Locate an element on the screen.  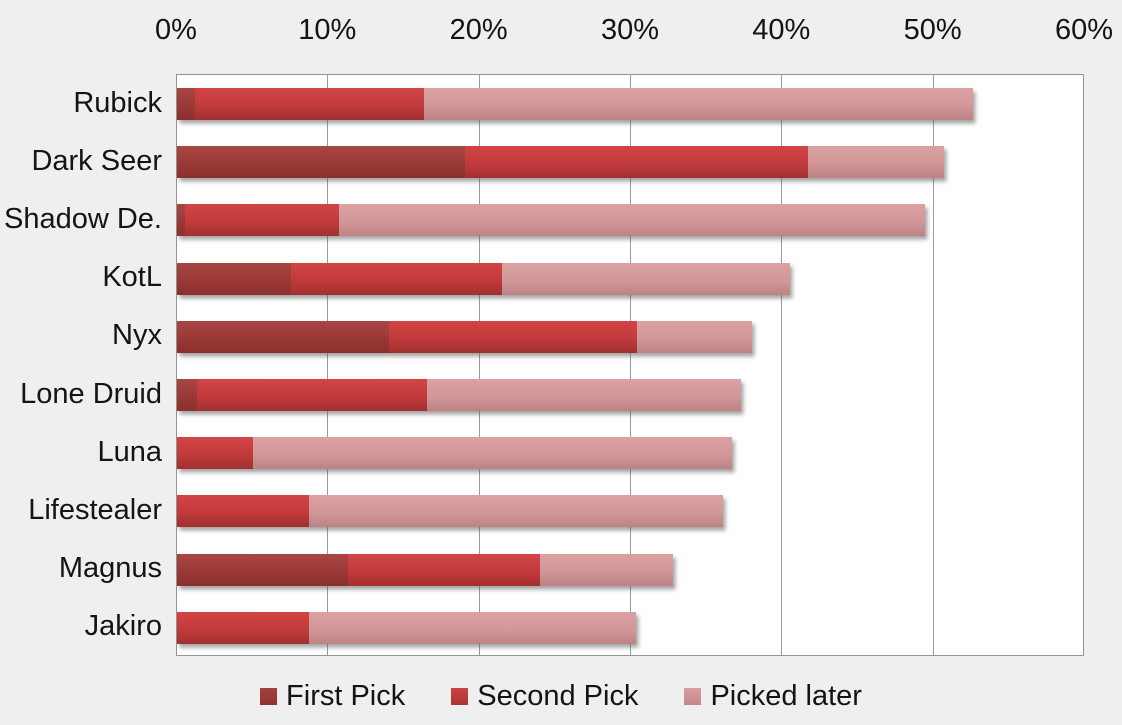
category-label: KotL is located at coordinates (132, 277).